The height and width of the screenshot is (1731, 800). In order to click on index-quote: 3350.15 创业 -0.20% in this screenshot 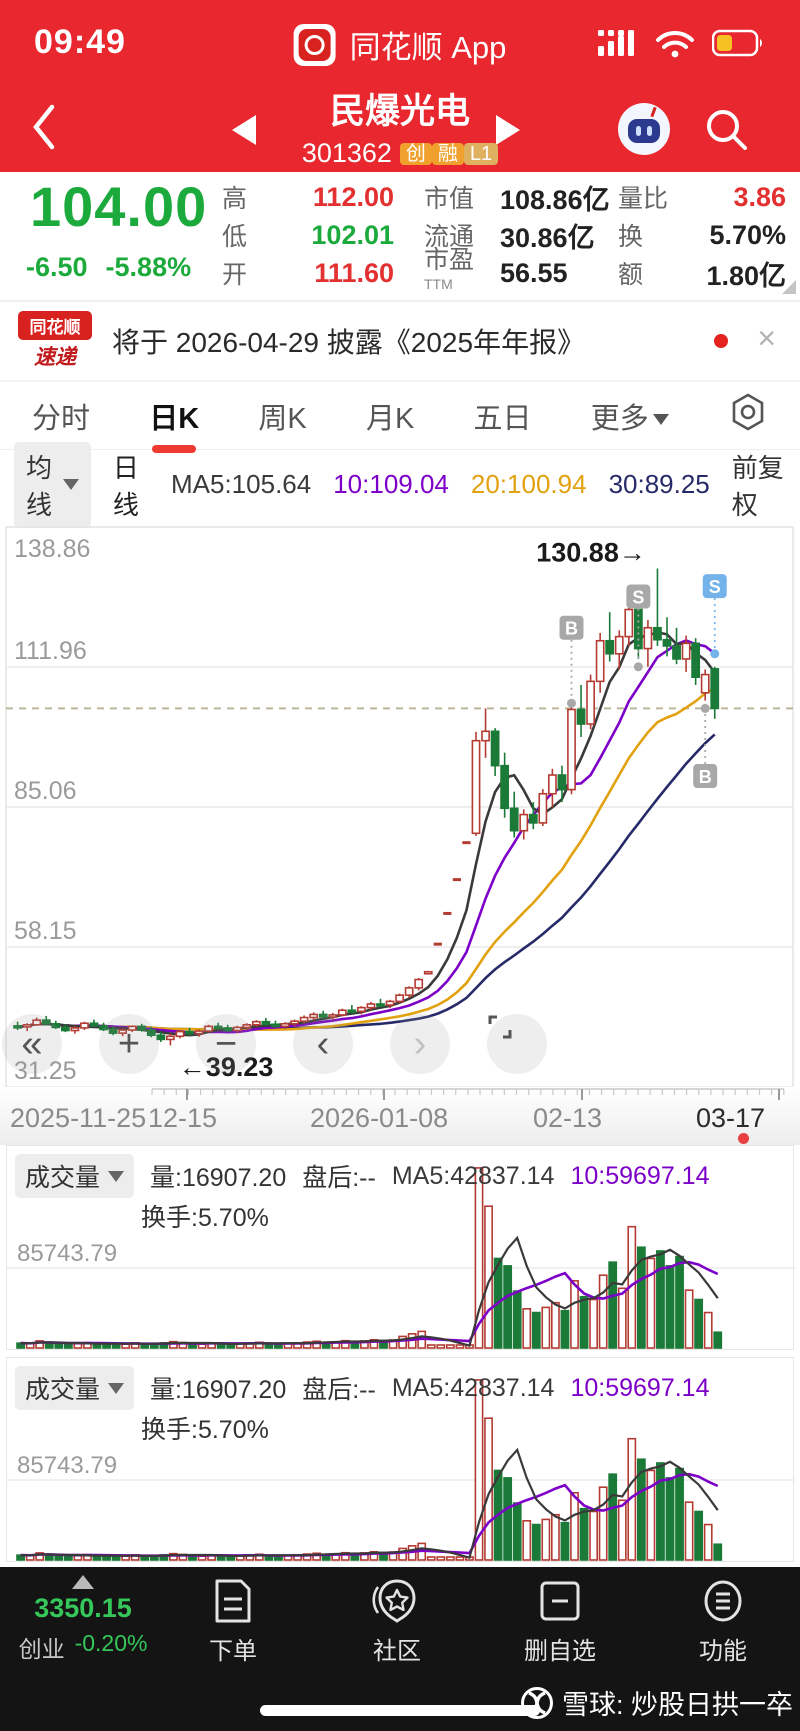, I will do `click(83, 1619)`.